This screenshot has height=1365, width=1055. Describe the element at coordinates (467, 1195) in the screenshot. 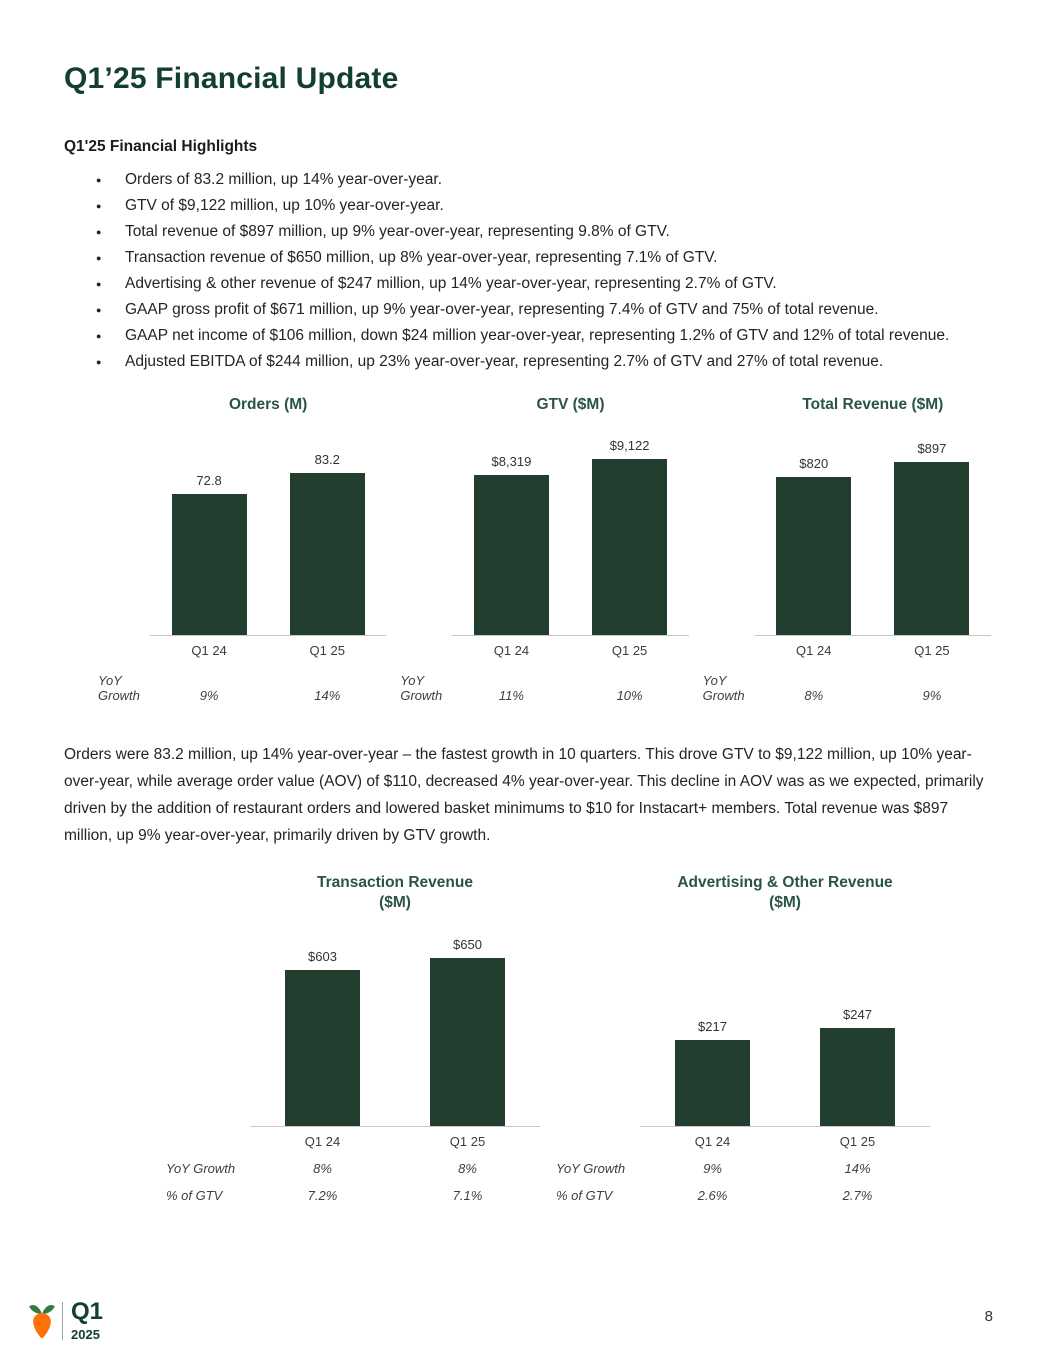

I see `stat-value: 7.1%` at that location.